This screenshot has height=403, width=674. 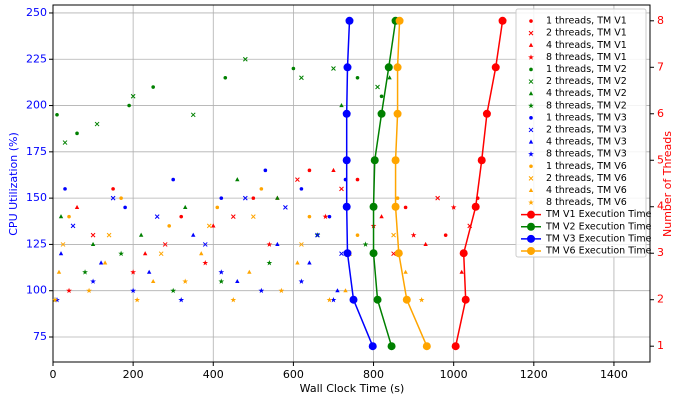 I want to click on legend-label: TM V3 Execution Time, so click(x=598, y=238).